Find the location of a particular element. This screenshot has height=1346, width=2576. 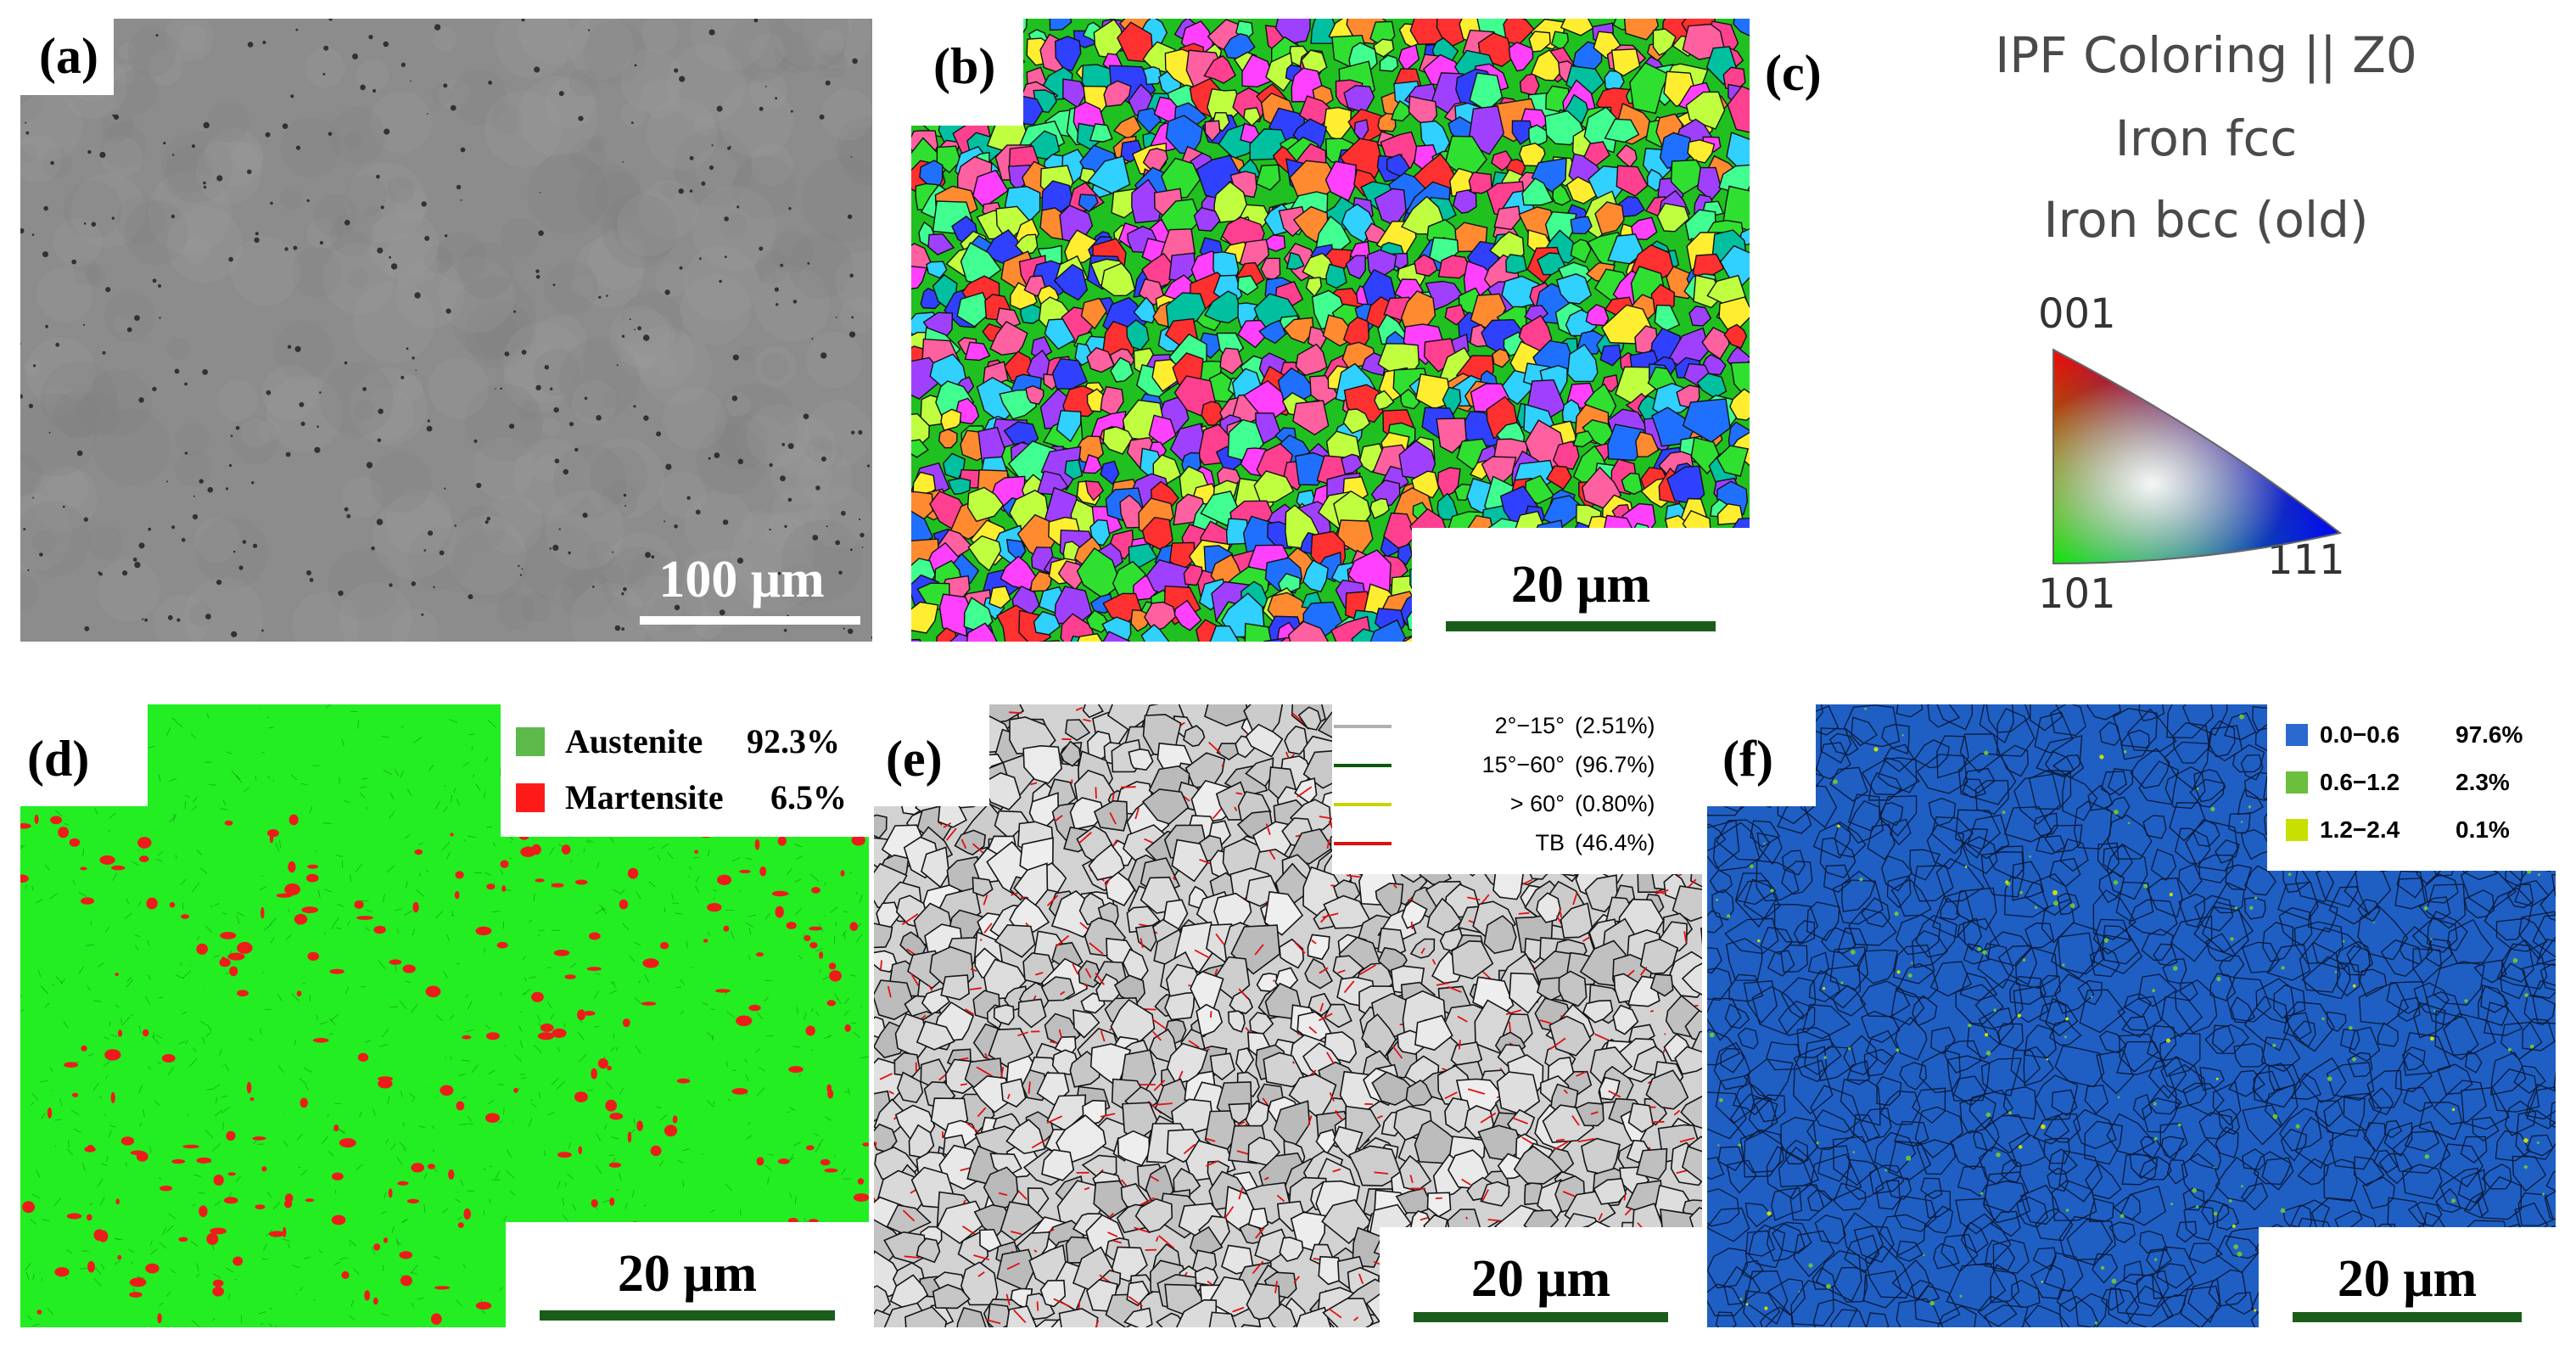

panel-label-c: (c) is located at coordinates (1794, 73).